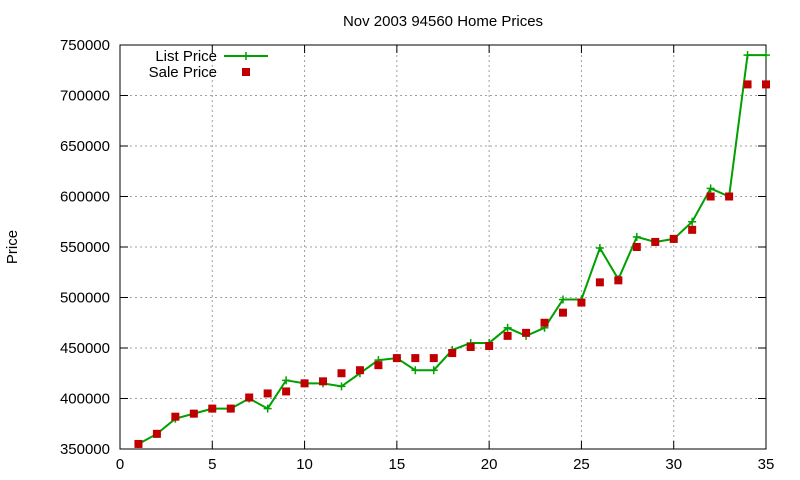 The image size is (800, 480). I want to click on x-tick-label: 10, so click(304, 464).